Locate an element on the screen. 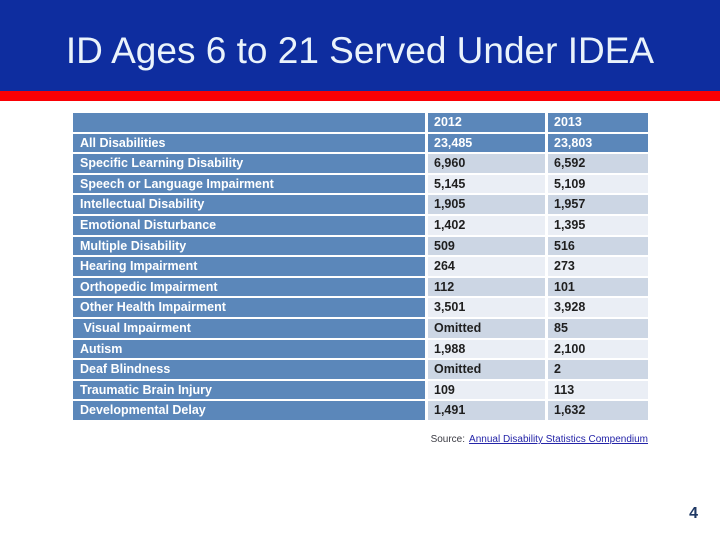 The height and width of the screenshot is (540, 720). table-cell-2013: 1,957 is located at coordinates (598, 204).